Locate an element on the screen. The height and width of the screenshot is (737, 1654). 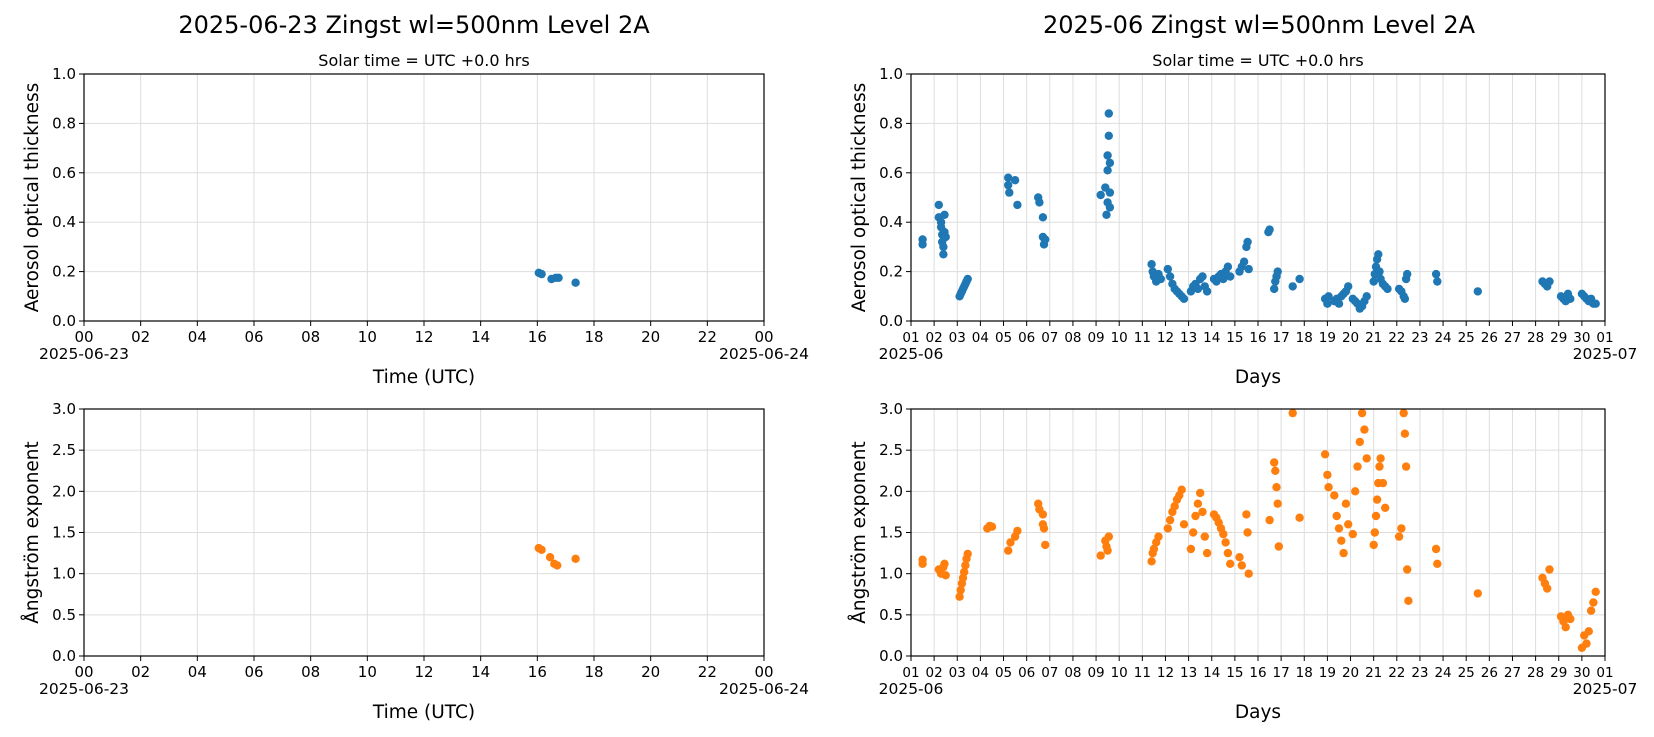
date-left-label: 2025-06 is located at coordinates (911, 354).